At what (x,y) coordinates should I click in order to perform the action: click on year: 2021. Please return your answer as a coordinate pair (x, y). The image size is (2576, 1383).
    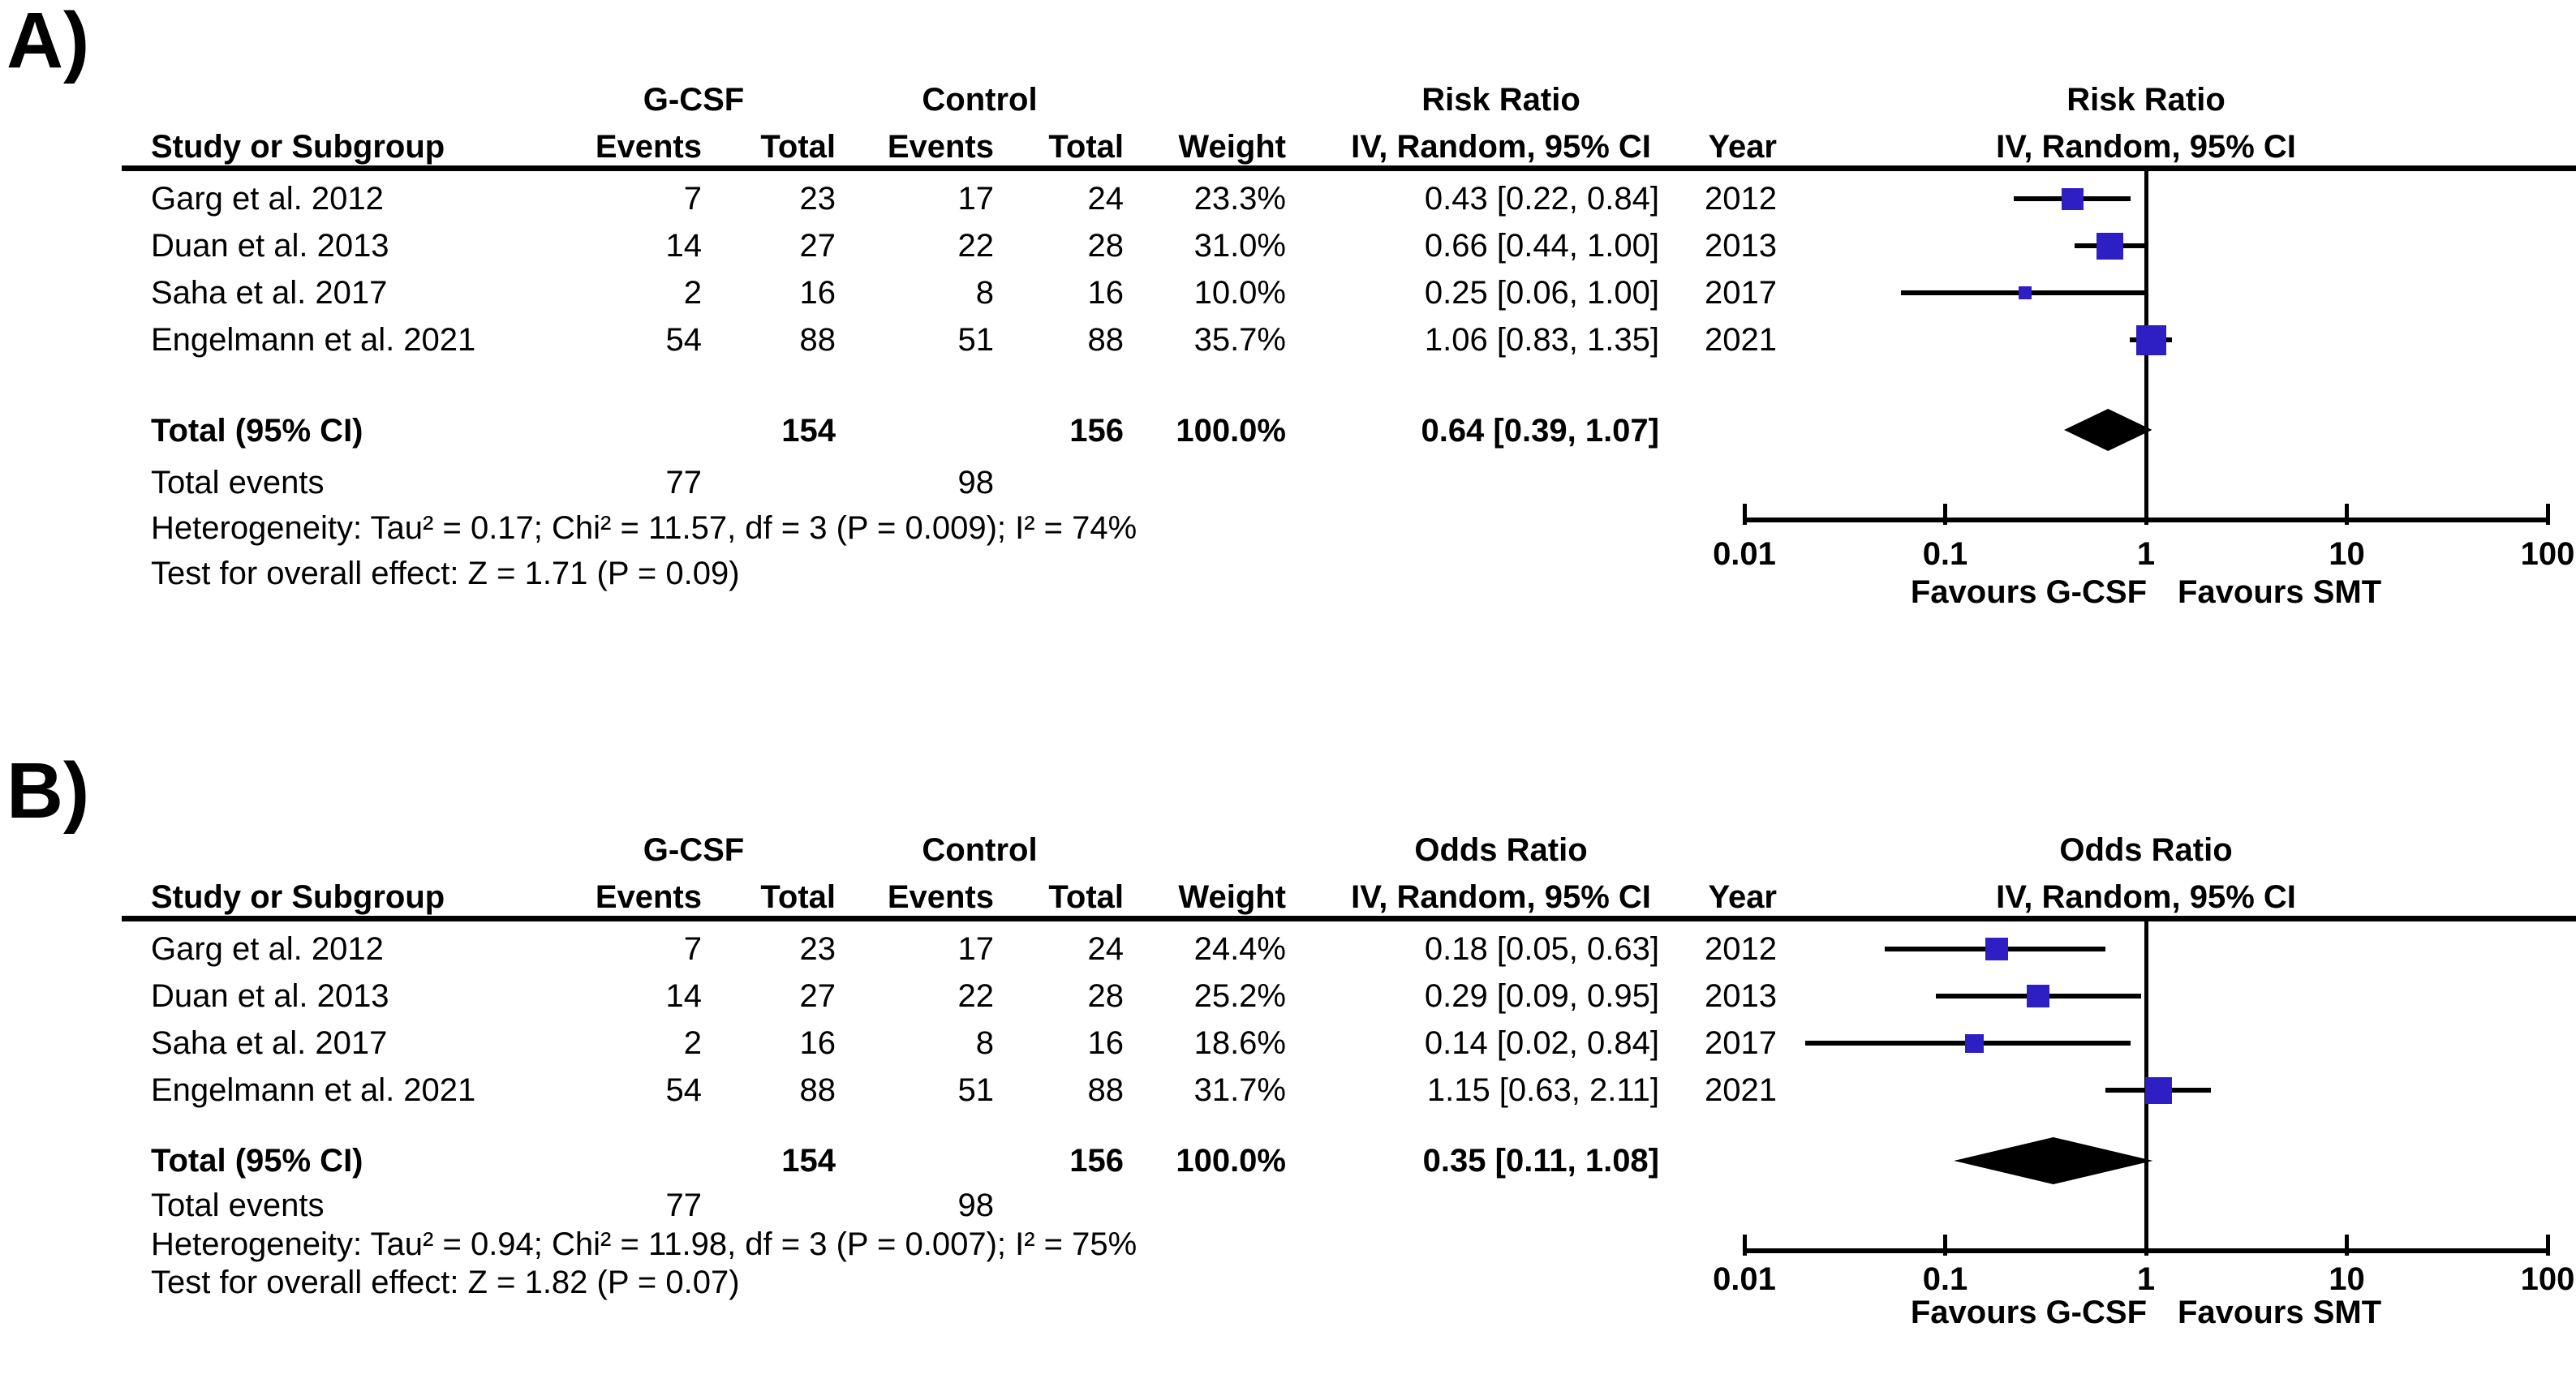
    Looking at the image, I should click on (1741, 340).